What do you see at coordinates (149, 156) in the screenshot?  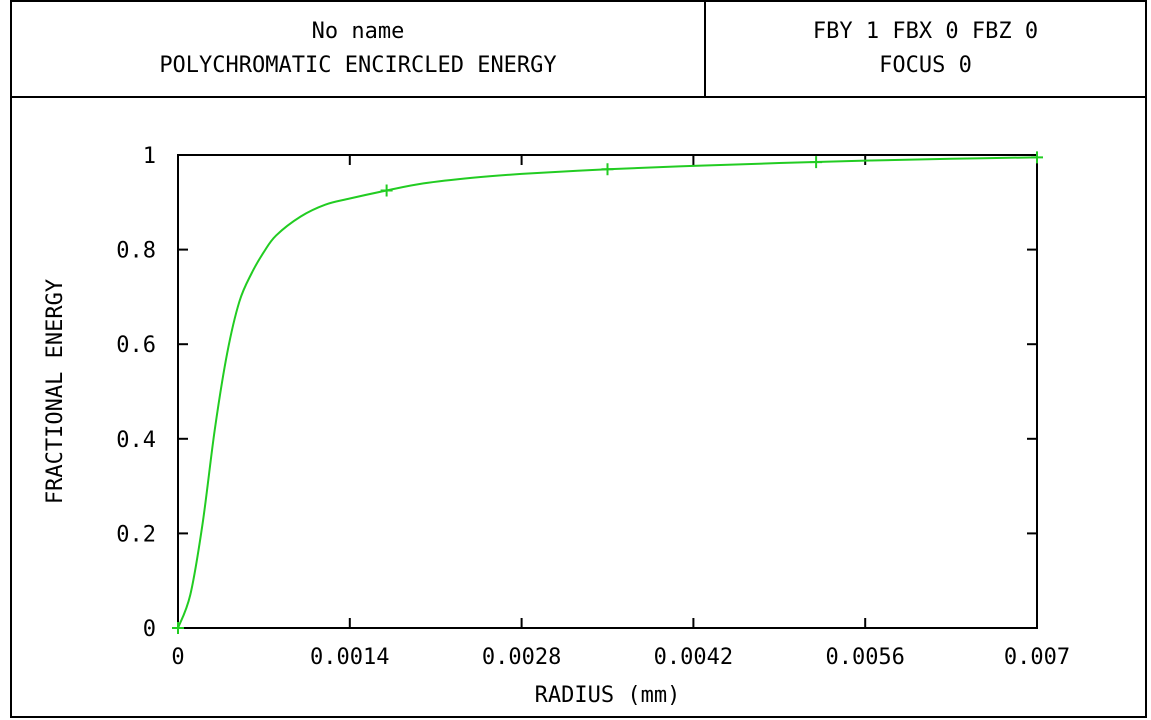 I see `y-tick-label: 1` at bounding box center [149, 156].